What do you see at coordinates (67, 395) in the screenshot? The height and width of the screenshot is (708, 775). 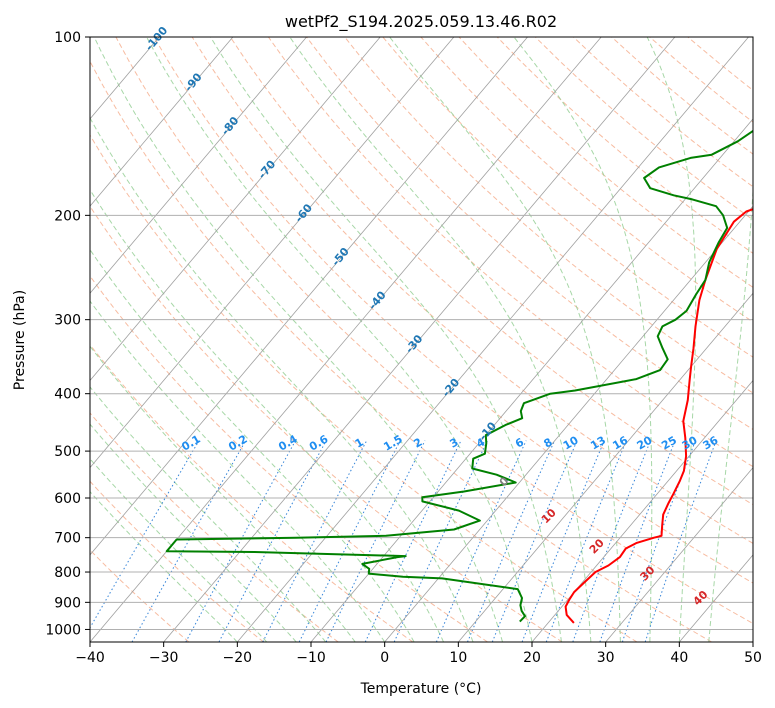 I see `y-tick-label: 400` at bounding box center [67, 395].